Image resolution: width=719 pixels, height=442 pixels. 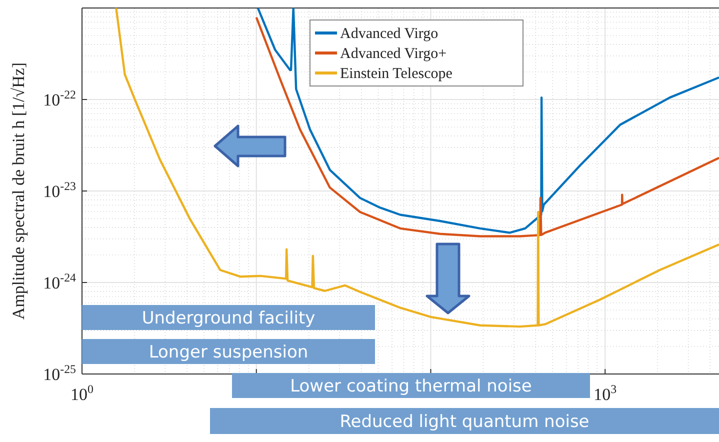 What do you see at coordinates (393, 54) in the screenshot?
I see `legend-label: Advanced Virgo+` at bounding box center [393, 54].